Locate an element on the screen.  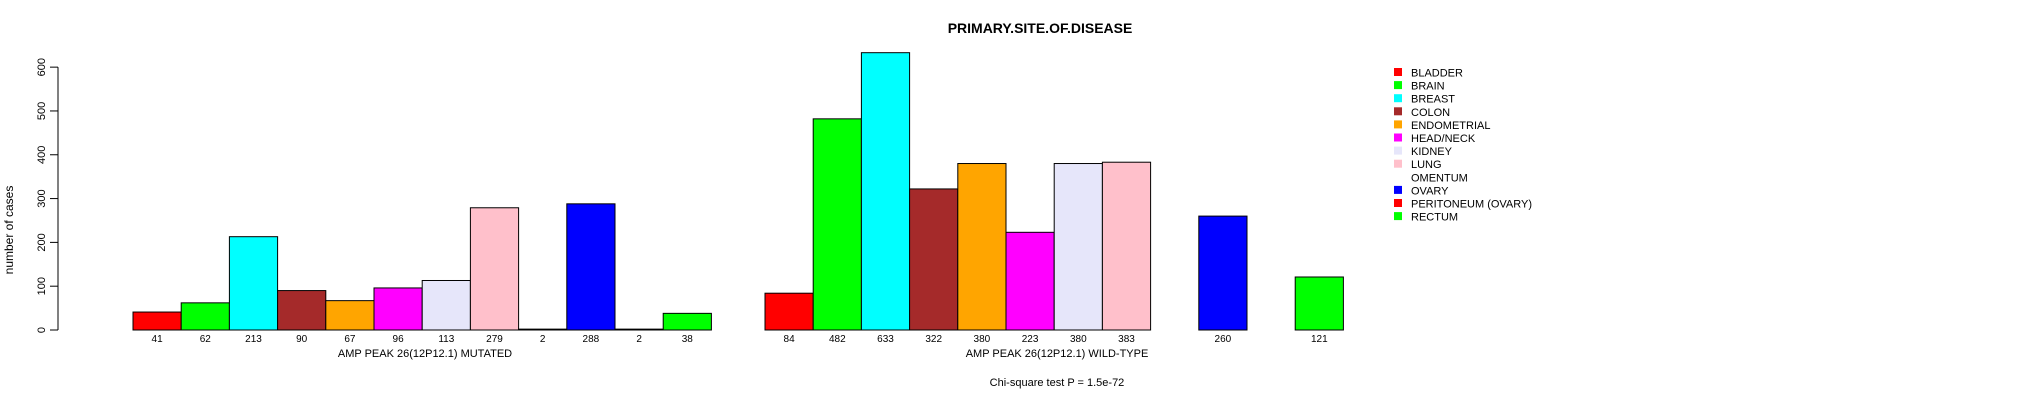
y-axis: 0 100 200 300 400 500 600 is located at coordinates (47, 195).